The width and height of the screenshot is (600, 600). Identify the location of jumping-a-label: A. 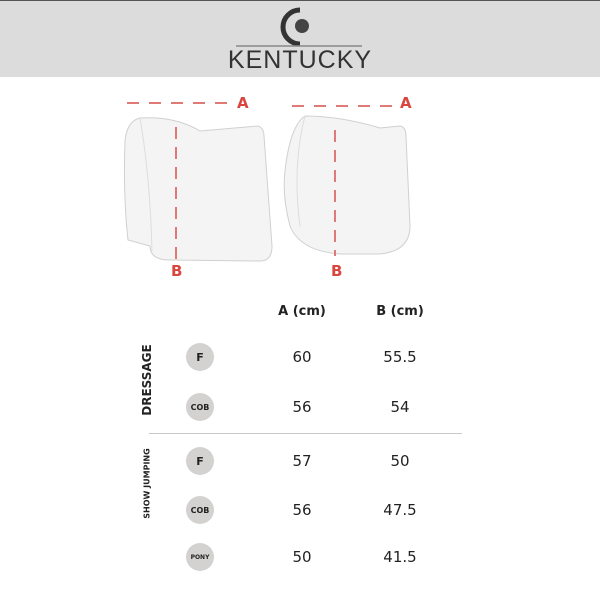
(406, 103).